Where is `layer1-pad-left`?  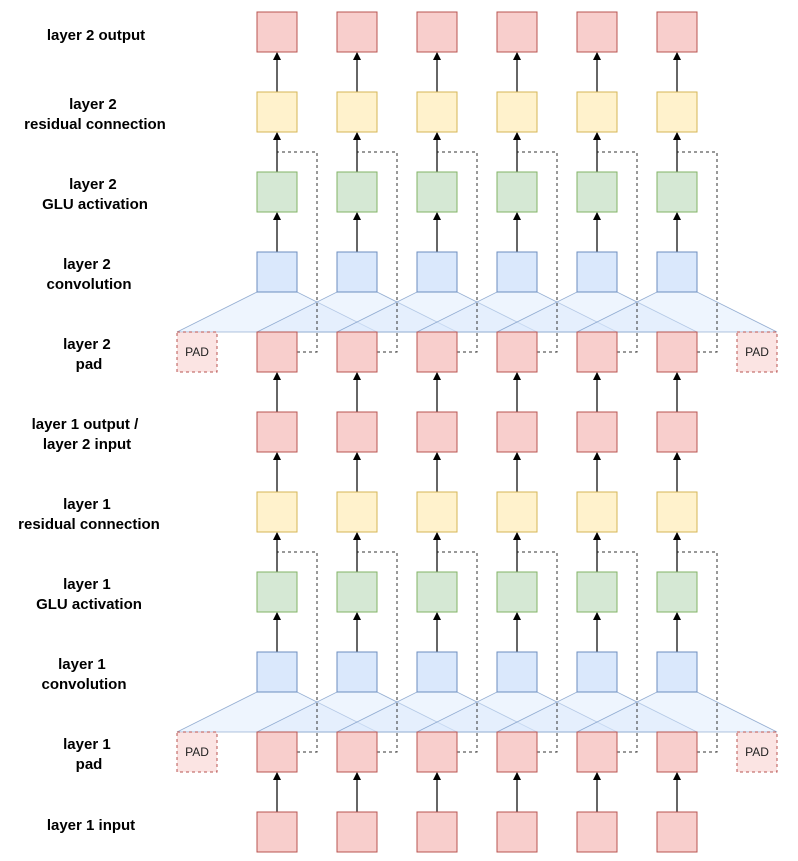 layer1-pad-left is located at coordinates (197, 752).